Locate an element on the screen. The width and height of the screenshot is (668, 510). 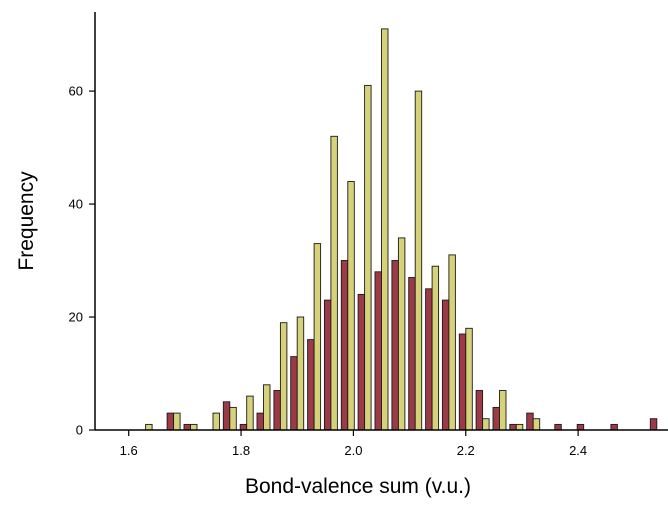
x-ticks-group: 1.6 1.8 2.0 2.2 2.4 is located at coordinates (353, 444).